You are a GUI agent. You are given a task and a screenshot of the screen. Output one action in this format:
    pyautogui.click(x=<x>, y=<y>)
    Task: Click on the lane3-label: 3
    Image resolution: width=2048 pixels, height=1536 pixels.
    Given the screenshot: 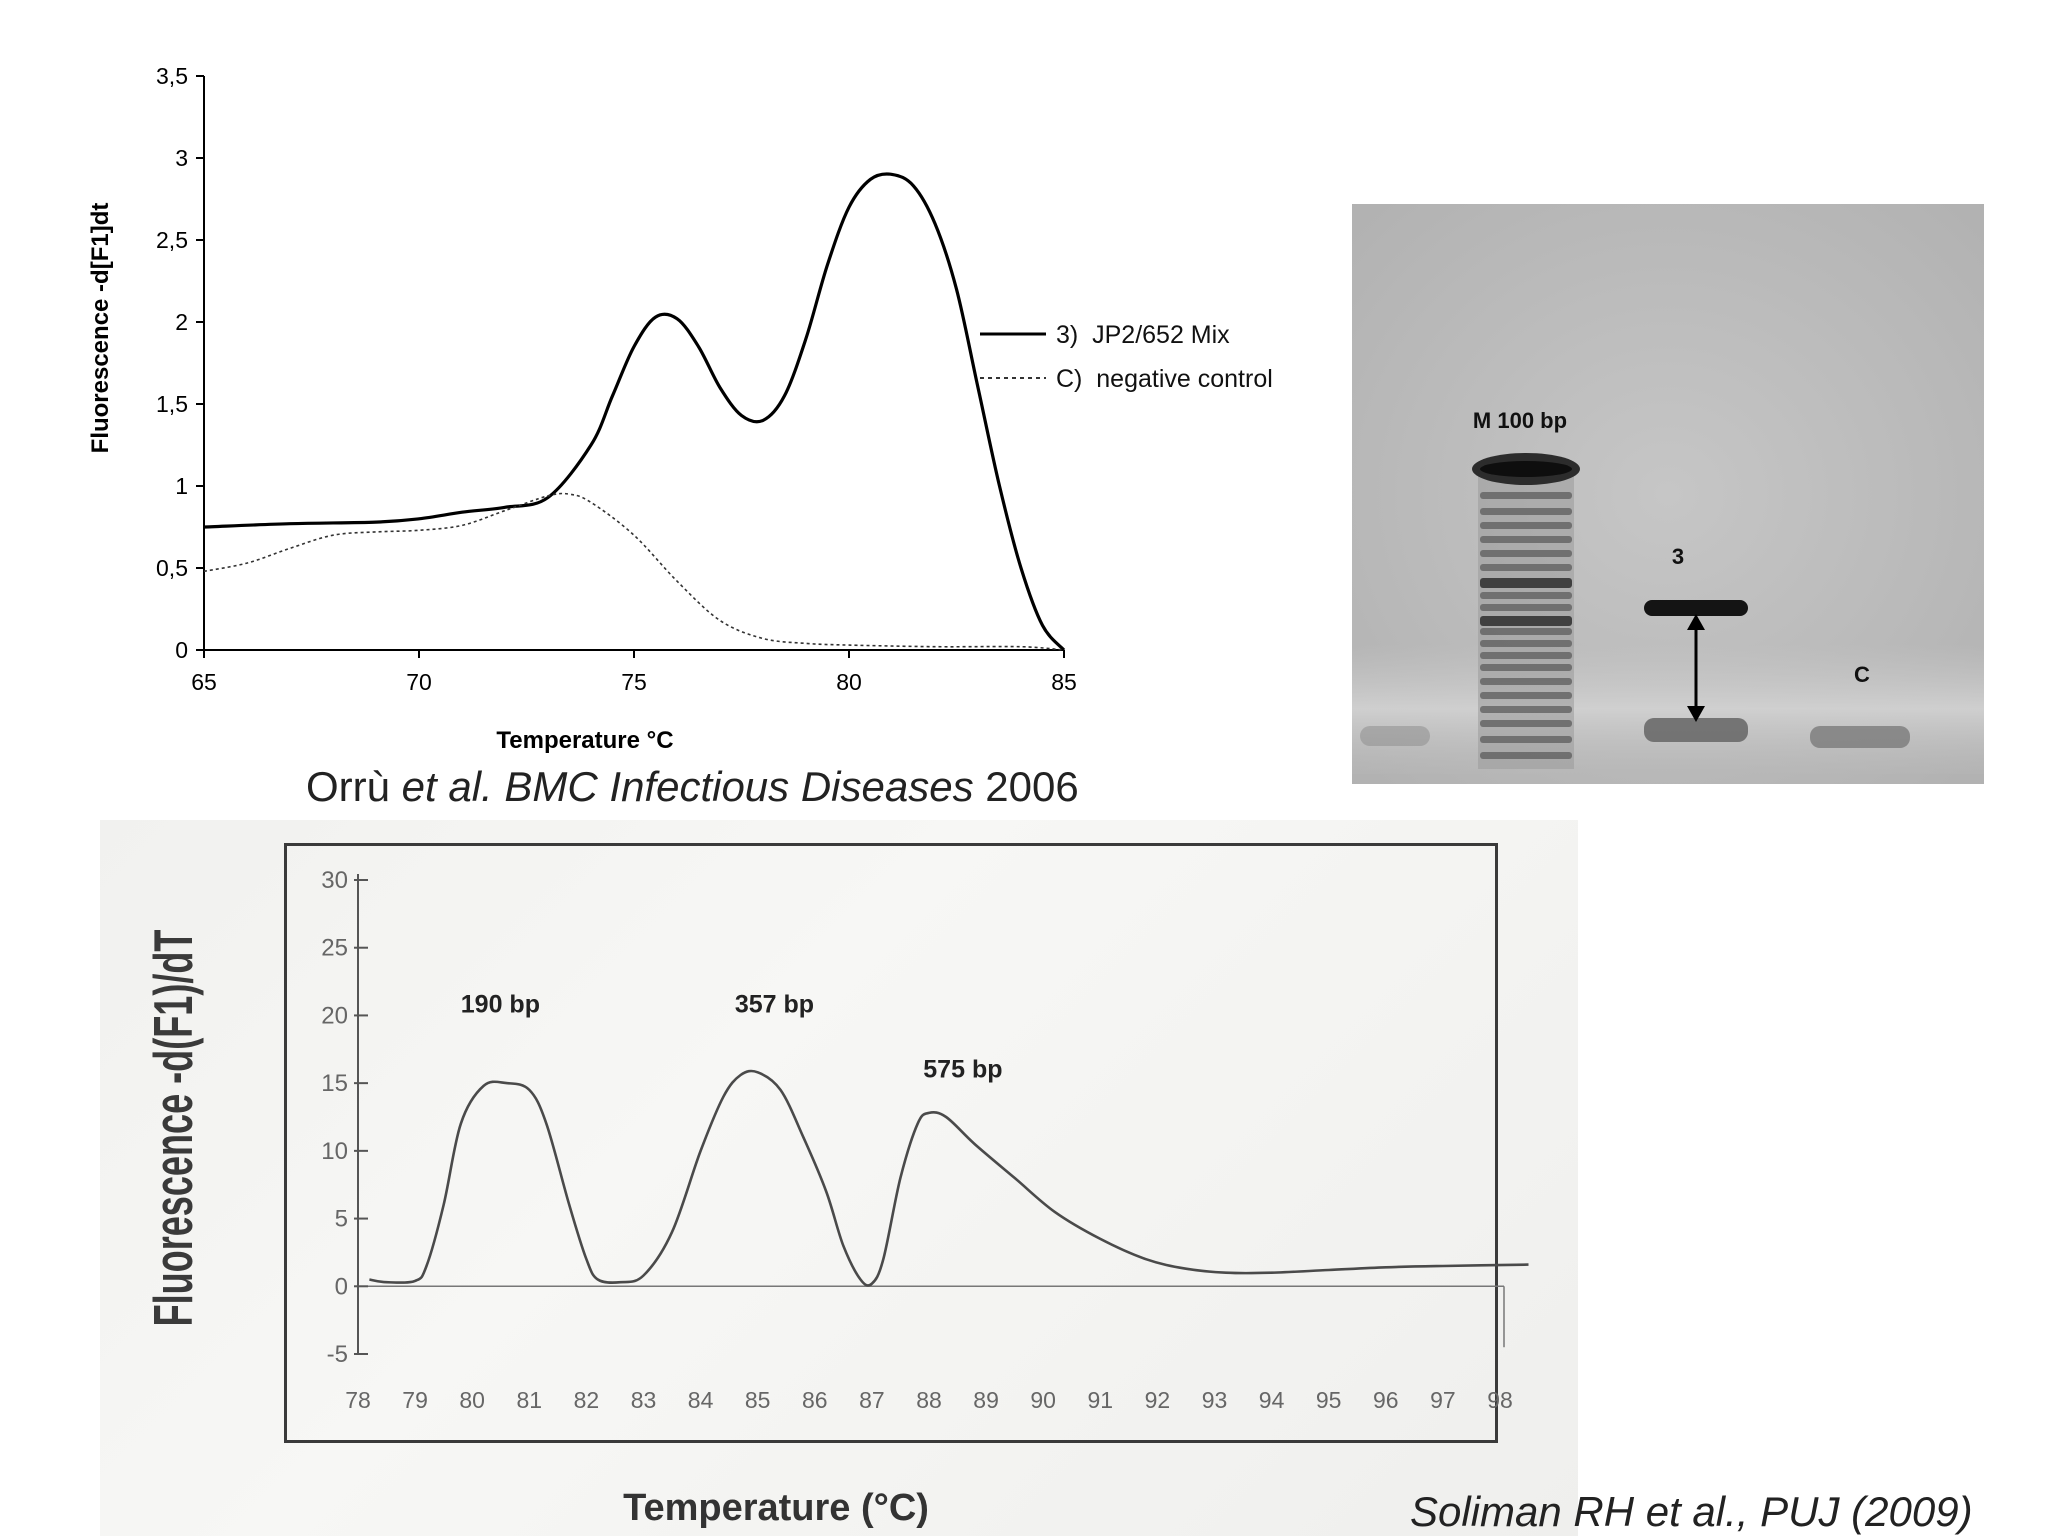 What is the action you would take?
    pyautogui.click(x=1678, y=556)
    